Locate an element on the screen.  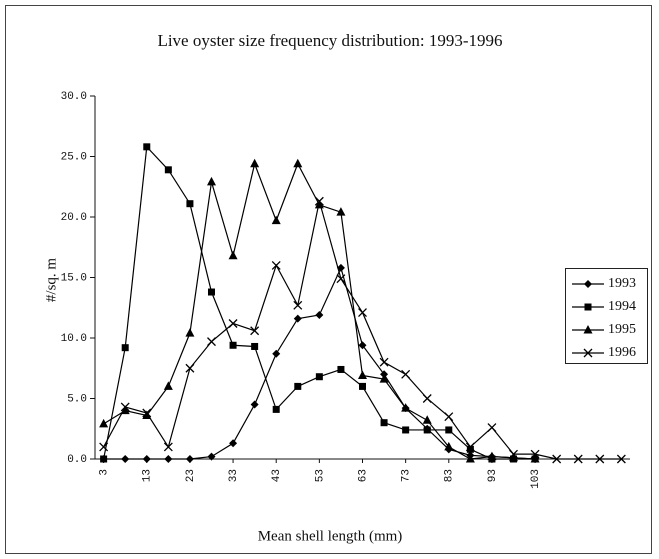
y-tick-label: 30.0 is located at coordinates (74, 97).